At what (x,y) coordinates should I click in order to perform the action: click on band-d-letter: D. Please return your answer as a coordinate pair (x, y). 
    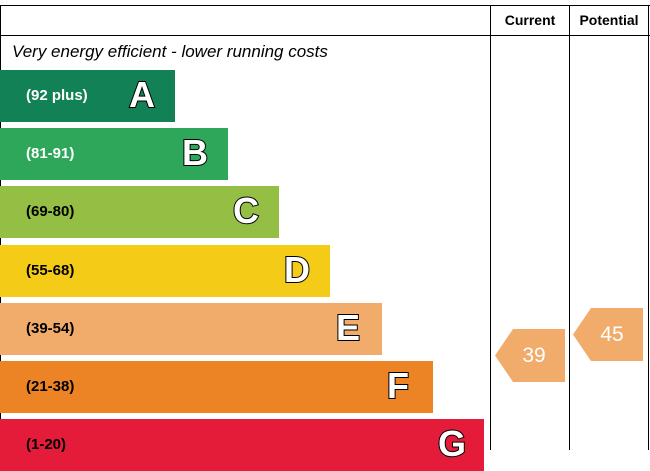
    Looking at the image, I should click on (297, 269).